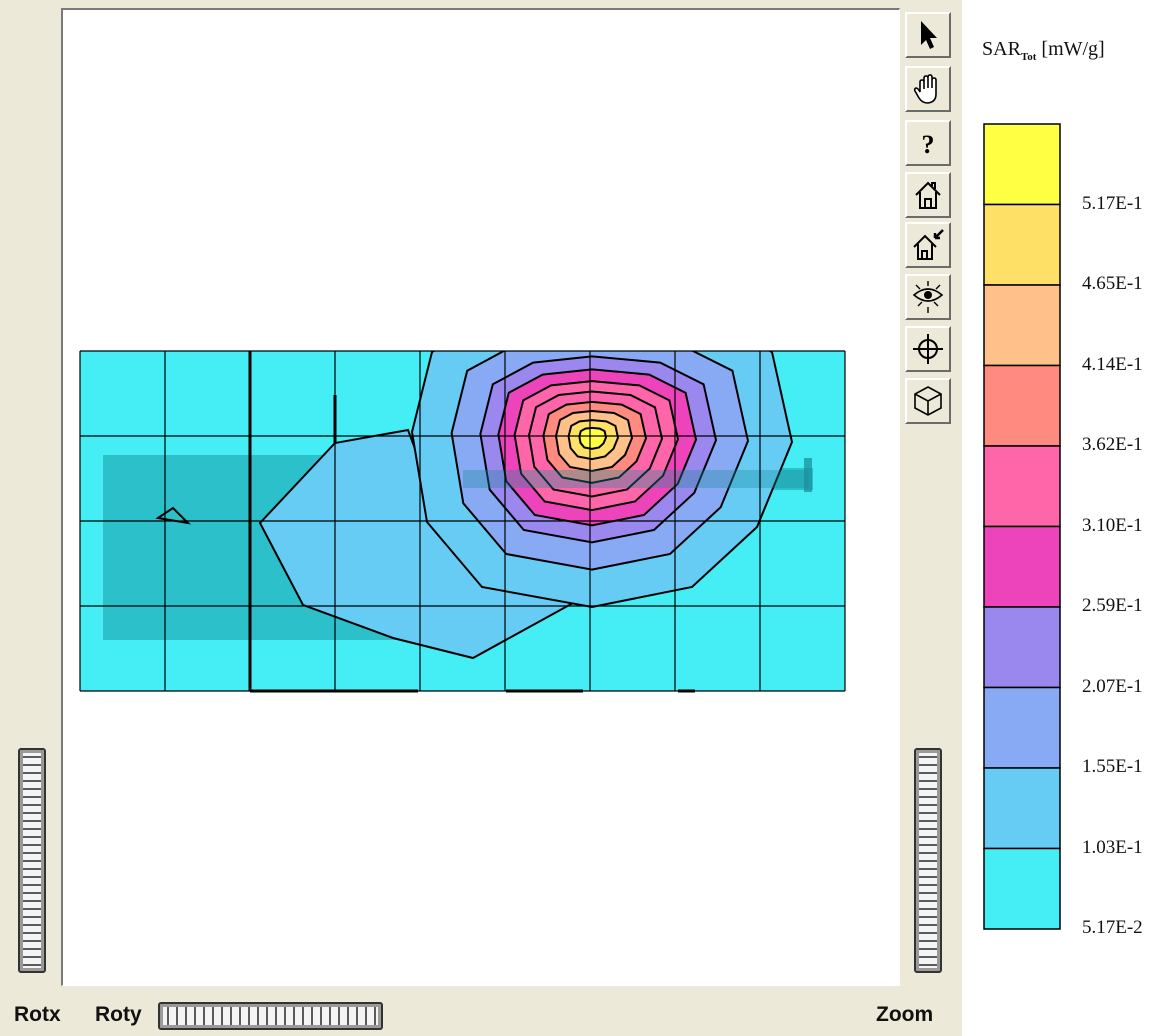 The width and height of the screenshot is (1155, 1036). I want to click on legend-tick-label: 1.55E-1, so click(1112, 766).